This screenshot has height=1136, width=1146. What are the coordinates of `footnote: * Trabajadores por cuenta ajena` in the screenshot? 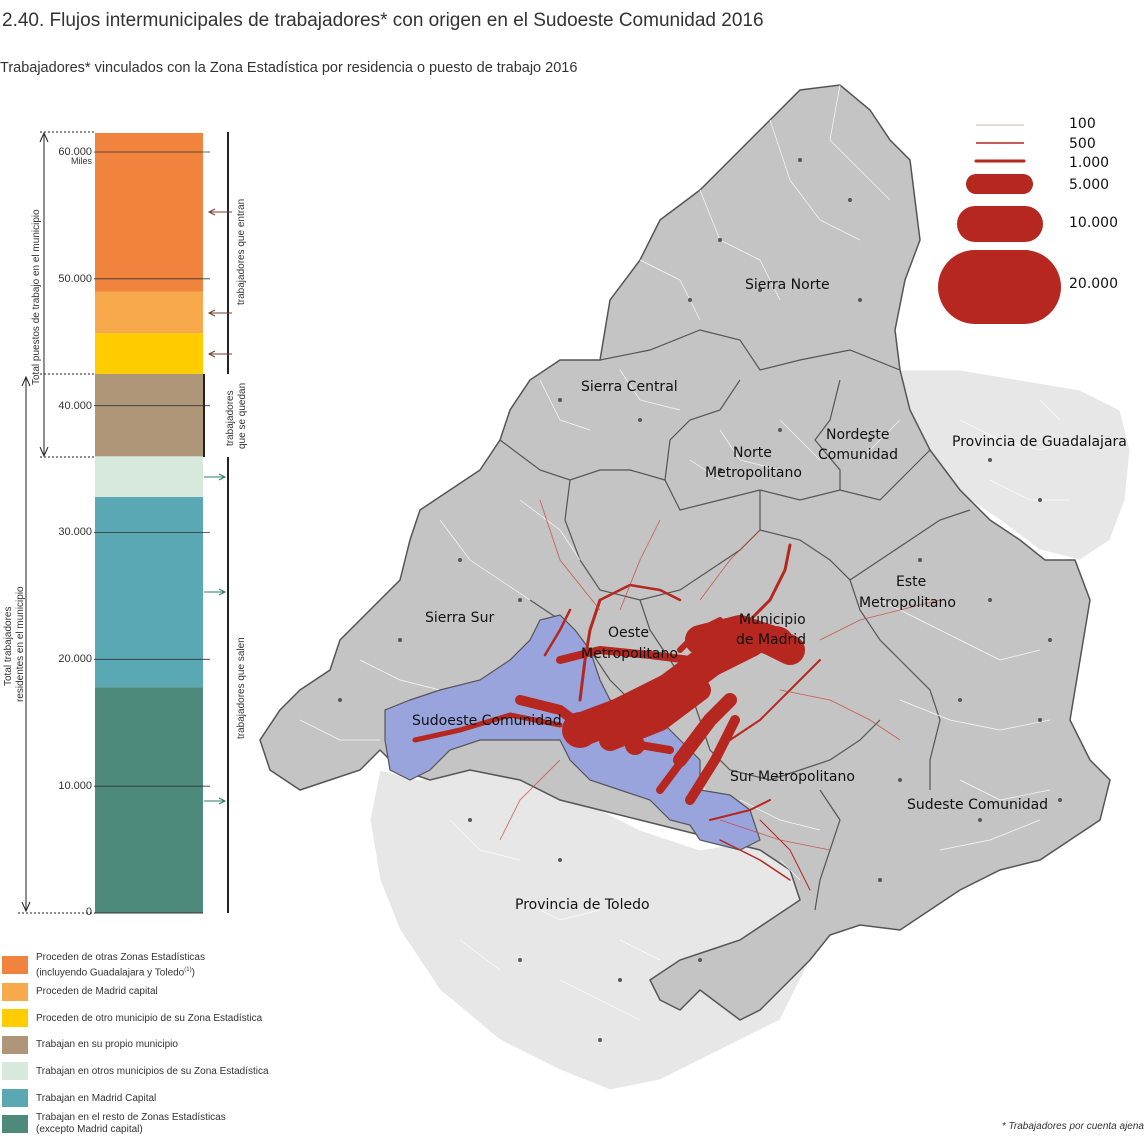 It's located at (1072, 1126).